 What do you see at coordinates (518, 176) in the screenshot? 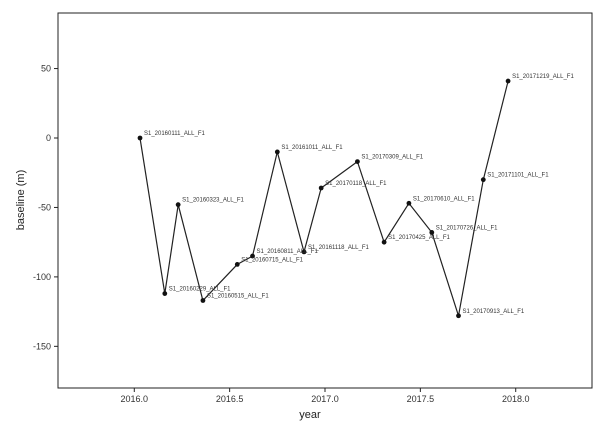
I see `point-label: S1_20171101_ALL_F1` at bounding box center [518, 176].